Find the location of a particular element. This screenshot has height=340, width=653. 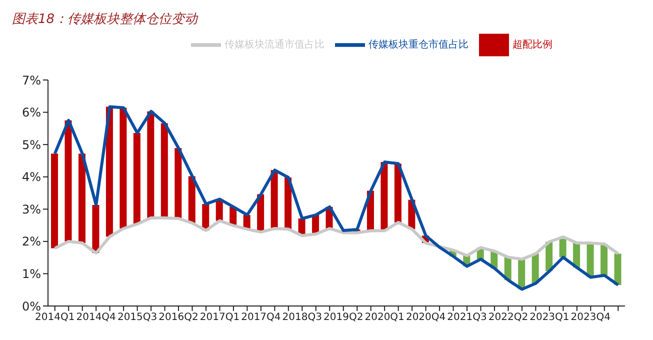

y-tick-label: 7% is located at coordinates (31, 80).